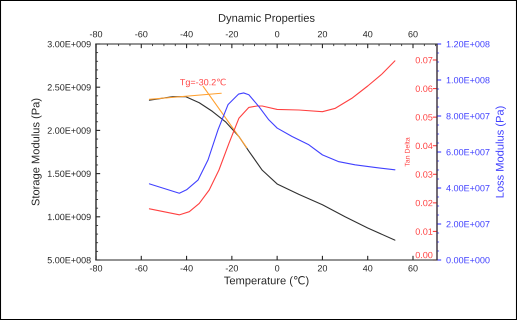  What do you see at coordinates (69, 173) in the screenshot?
I see `y-tick-label: 1.50E+009` at bounding box center [69, 173].